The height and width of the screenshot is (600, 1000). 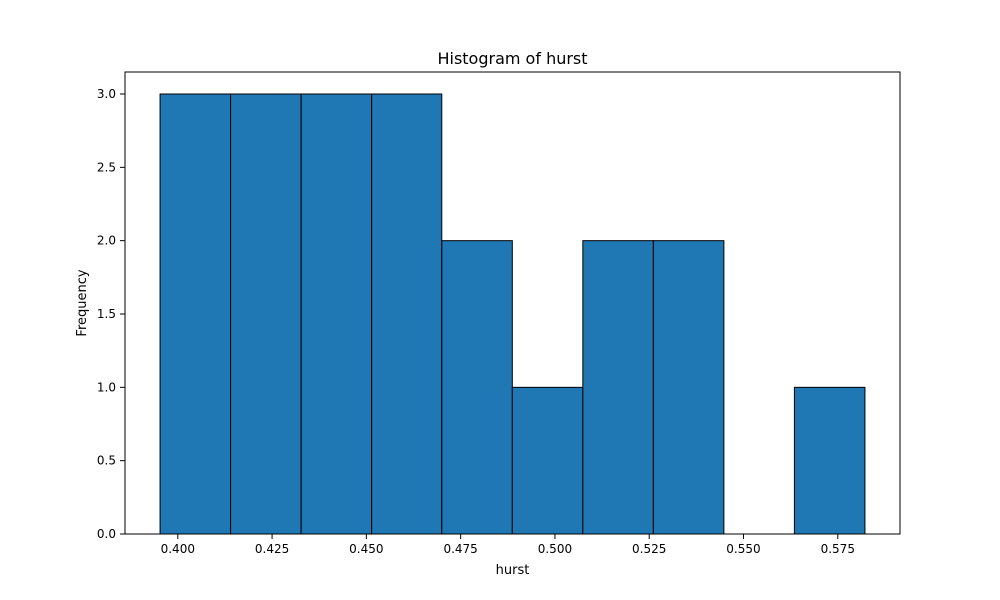 What do you see at coordinates (106, 241) in the screenshot?
I see `y-tick-label: 2.0` at bounding box center [106, 241].